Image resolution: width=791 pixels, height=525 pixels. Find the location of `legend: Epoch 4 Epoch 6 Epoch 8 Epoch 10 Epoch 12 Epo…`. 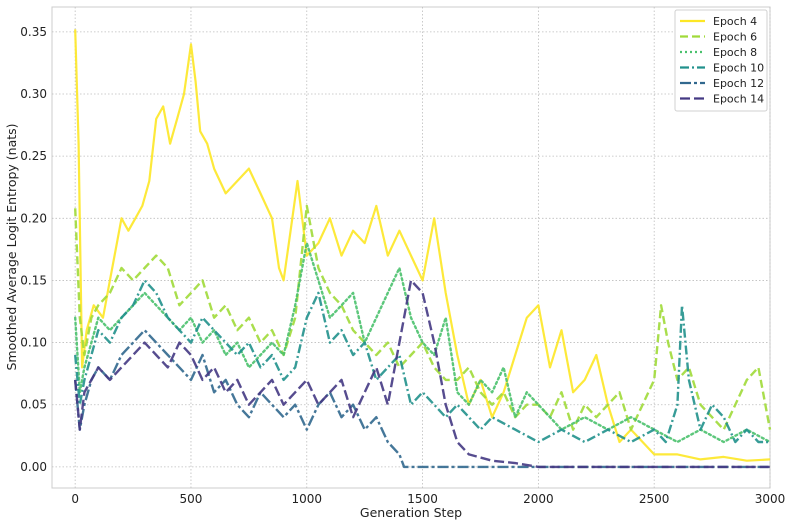

legend: Epoch 4 Epoch 6 Epoch 8 Epoch 10 Epoch 12 Epo… is located at coordinates (721, 60).